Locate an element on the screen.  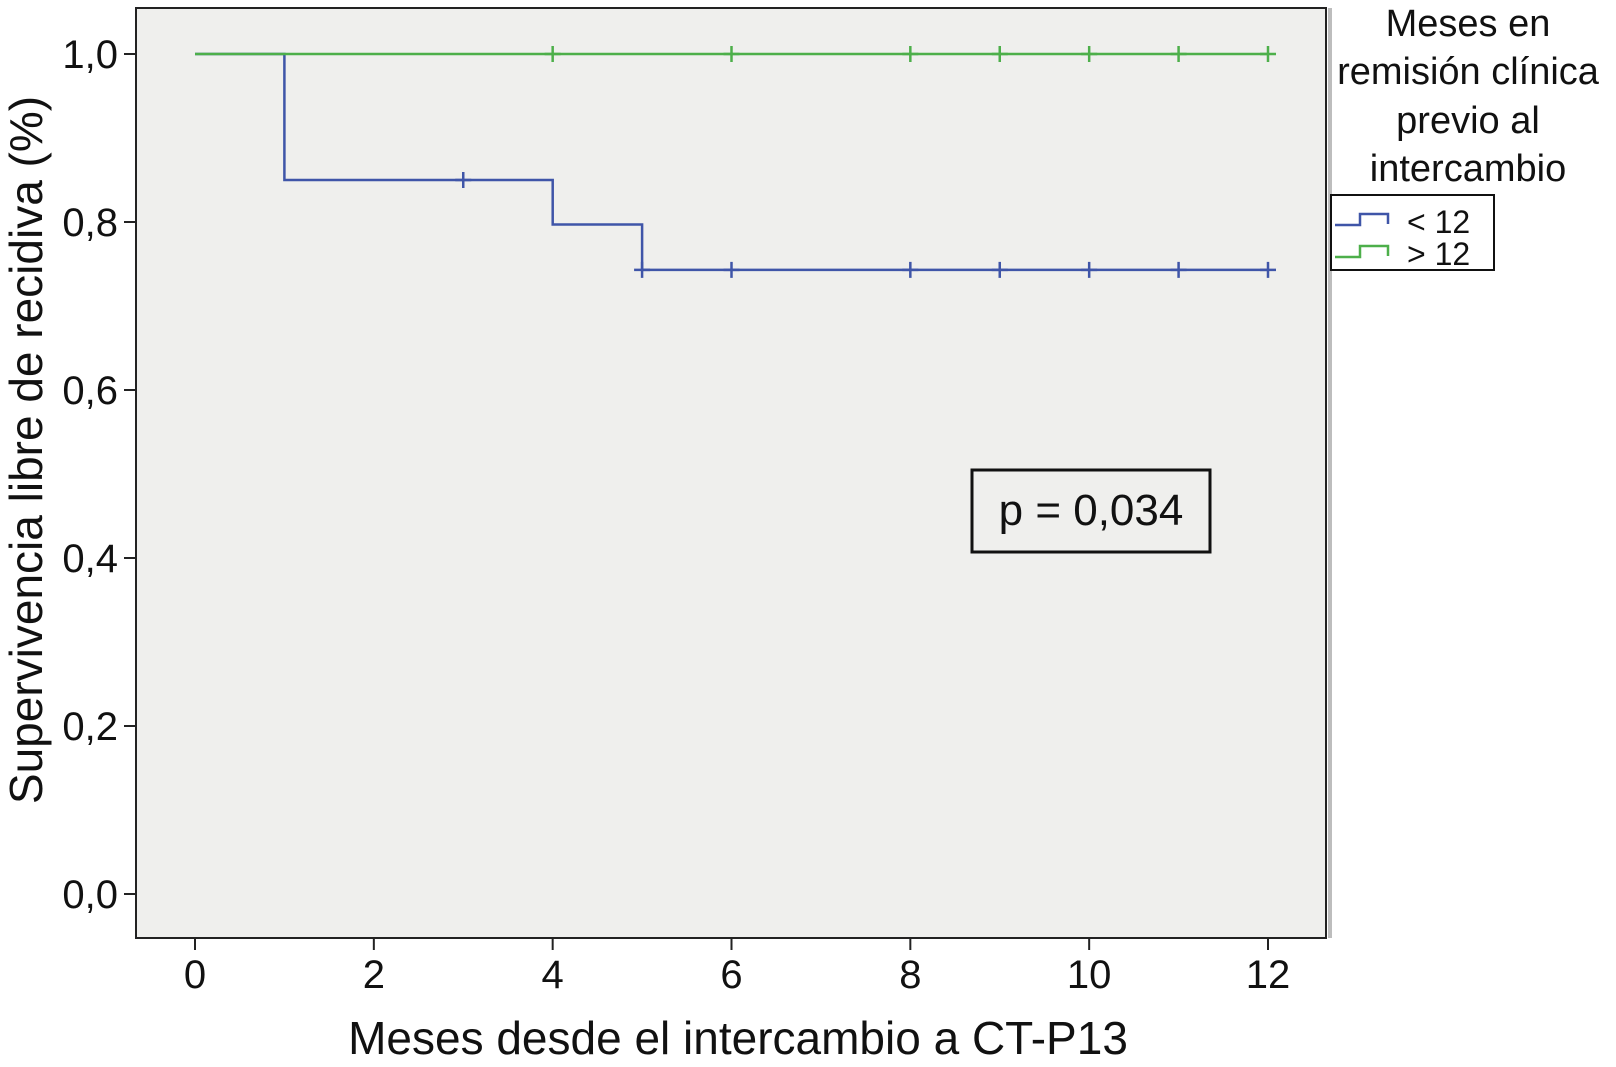
y-tick-label: 0,4 is located at coordinates (90, 559).